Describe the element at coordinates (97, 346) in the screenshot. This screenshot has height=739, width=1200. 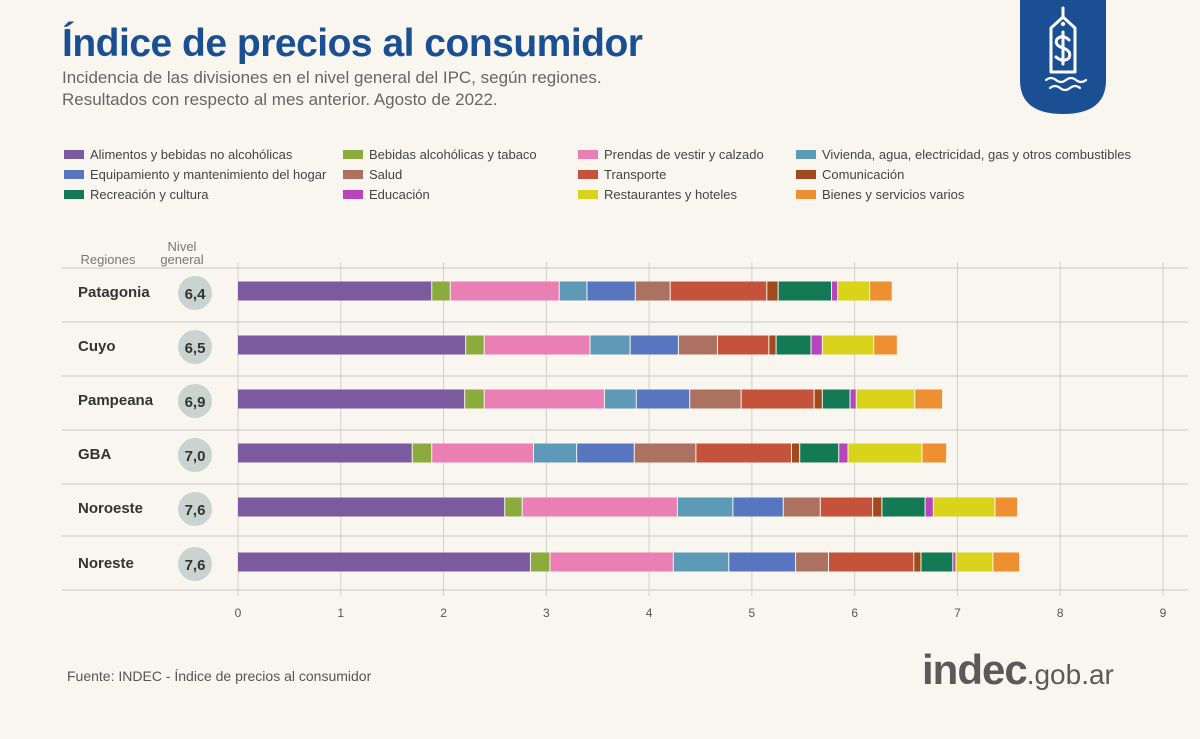
I see `region-label: Cuyo` at that location.